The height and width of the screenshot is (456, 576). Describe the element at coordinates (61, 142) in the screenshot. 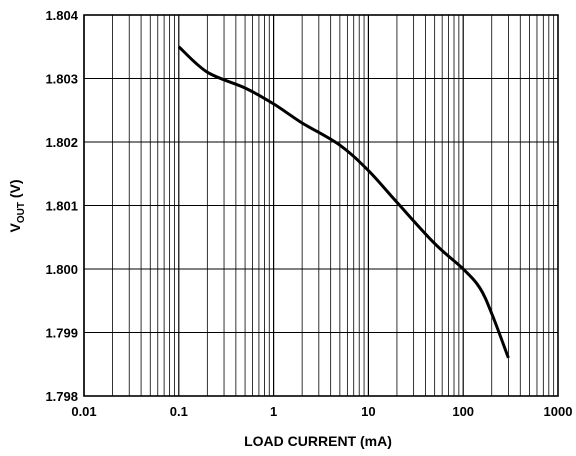

I see `y-tick-label: 1.802` at that location.